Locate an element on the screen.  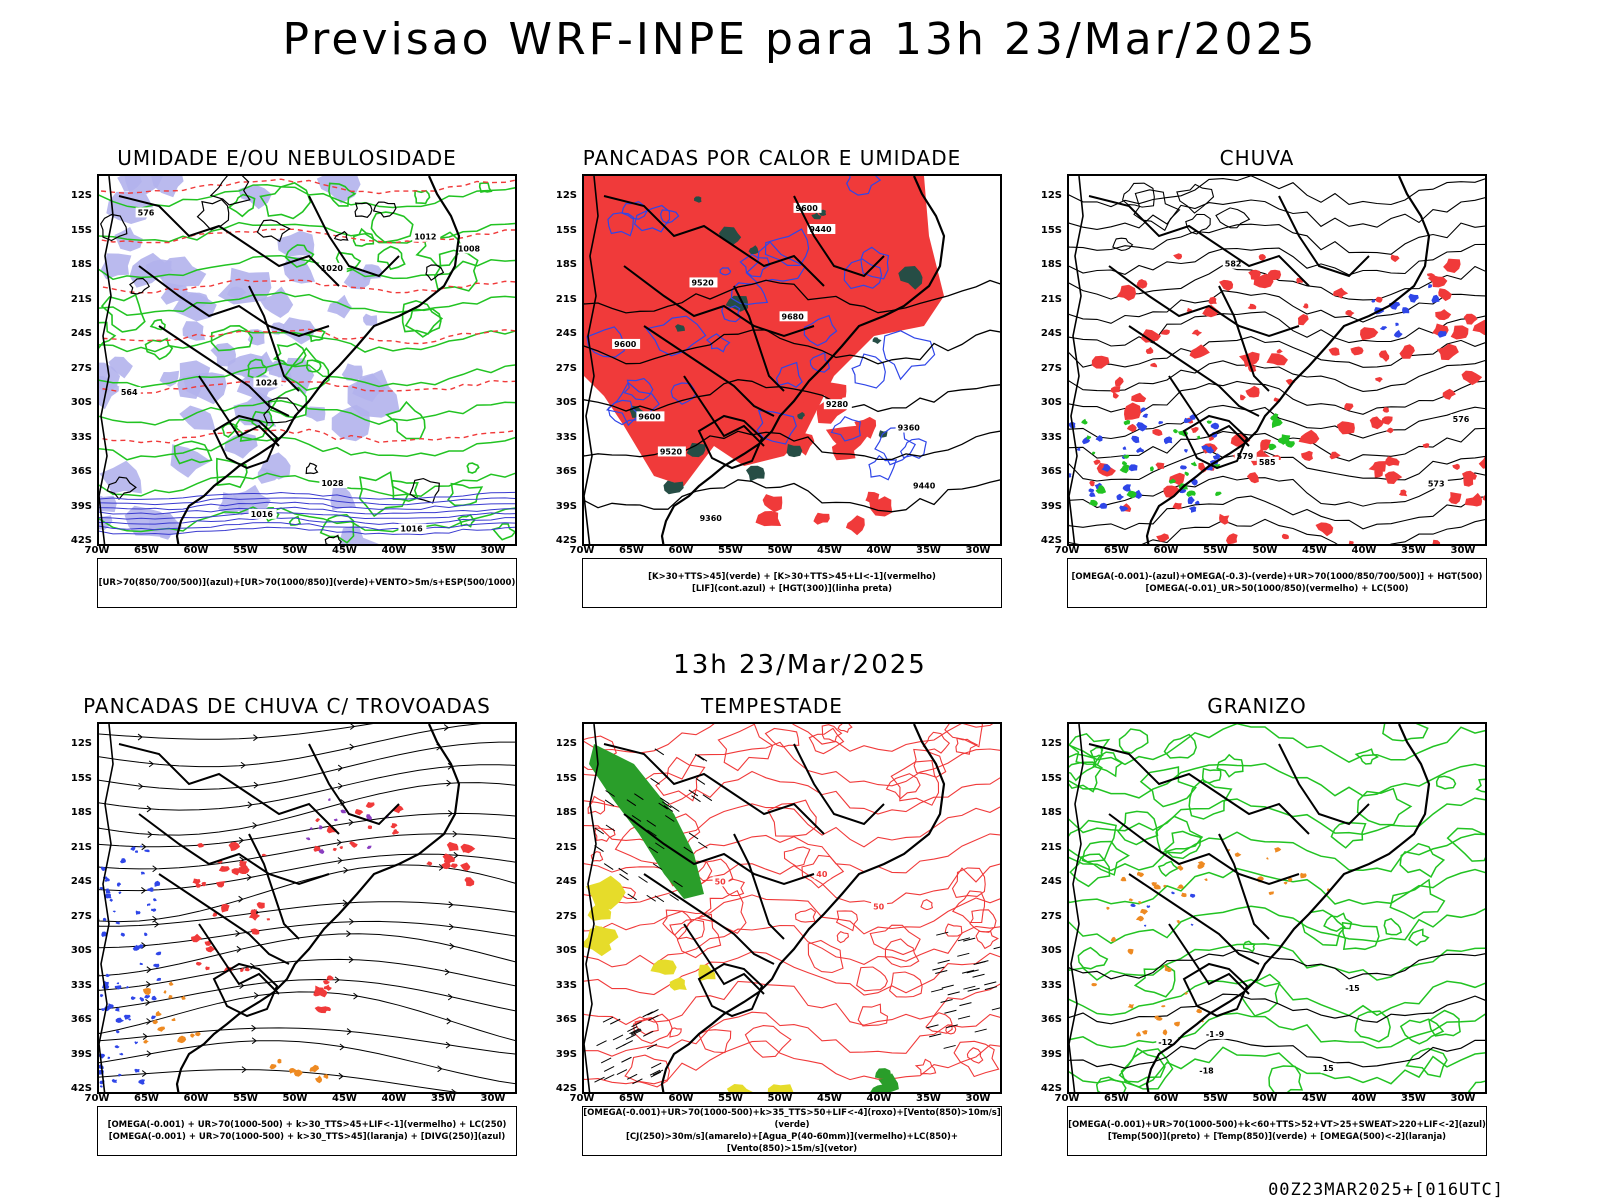
wind-vector-line is located at coordinates (307, 526).